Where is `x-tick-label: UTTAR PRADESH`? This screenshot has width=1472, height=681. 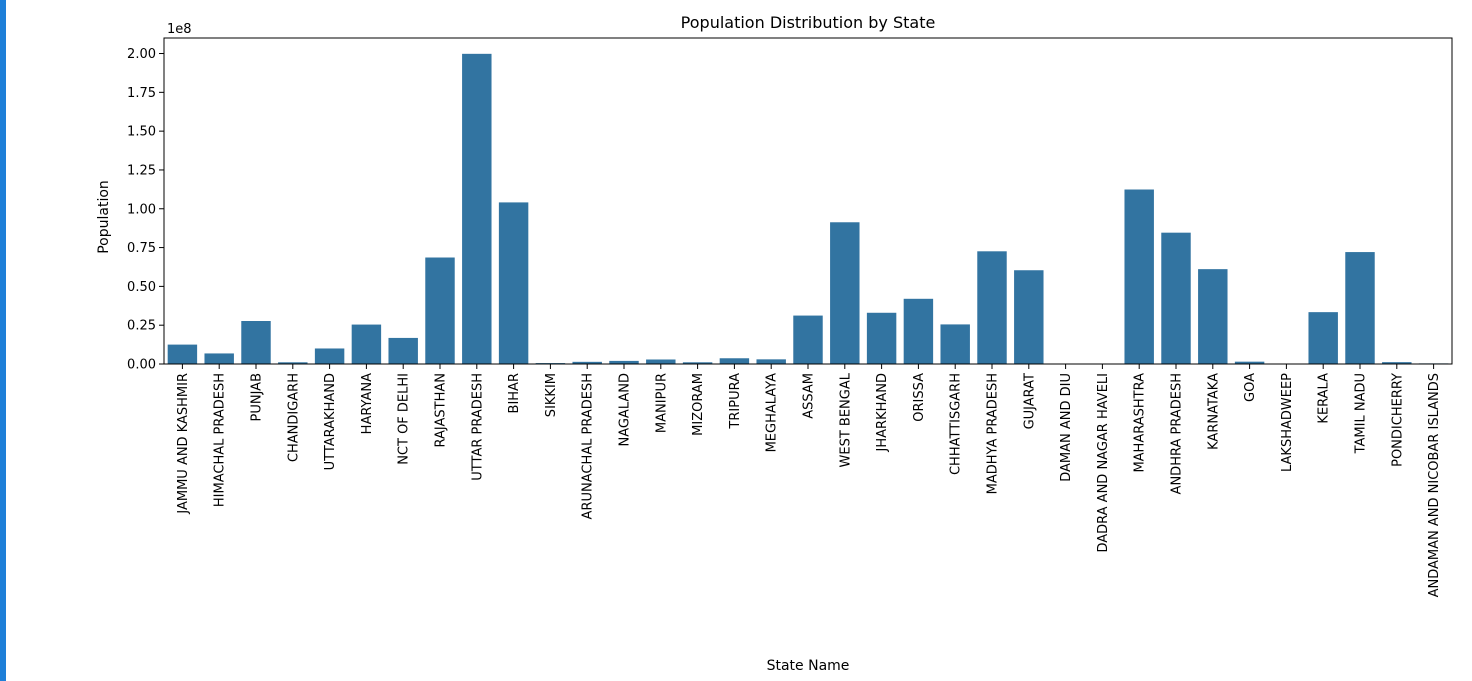 x-tick-label: UTTAR PRADESH is located at coordinates (477, 427).